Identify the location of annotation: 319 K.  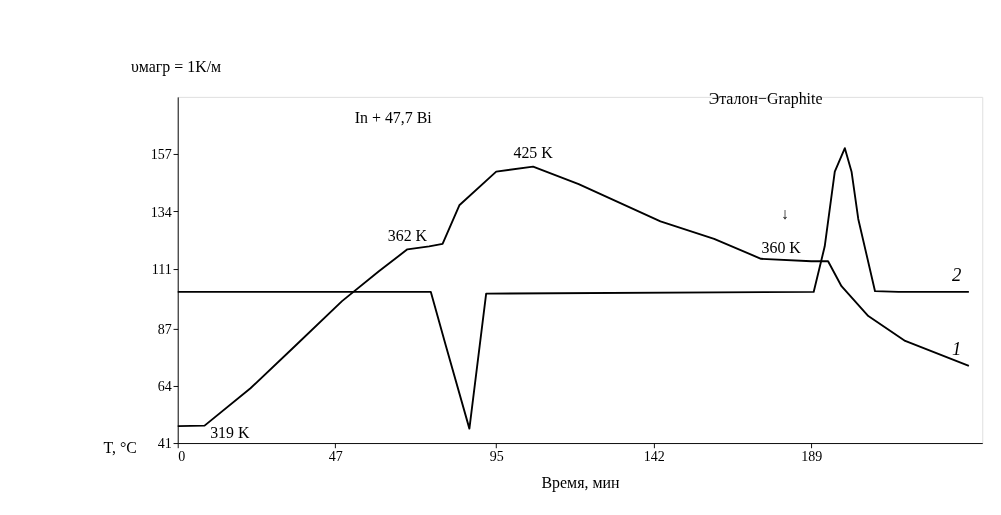
(230, 432).